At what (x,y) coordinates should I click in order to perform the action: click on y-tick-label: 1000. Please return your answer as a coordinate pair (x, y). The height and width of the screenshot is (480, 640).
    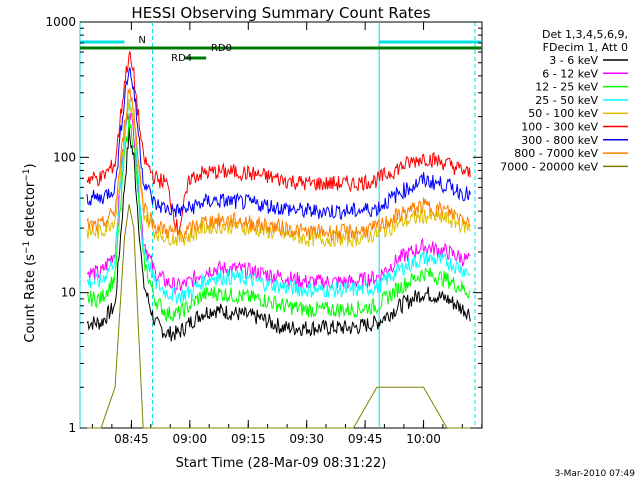
    Looking at the image, I should click on (60, 22).